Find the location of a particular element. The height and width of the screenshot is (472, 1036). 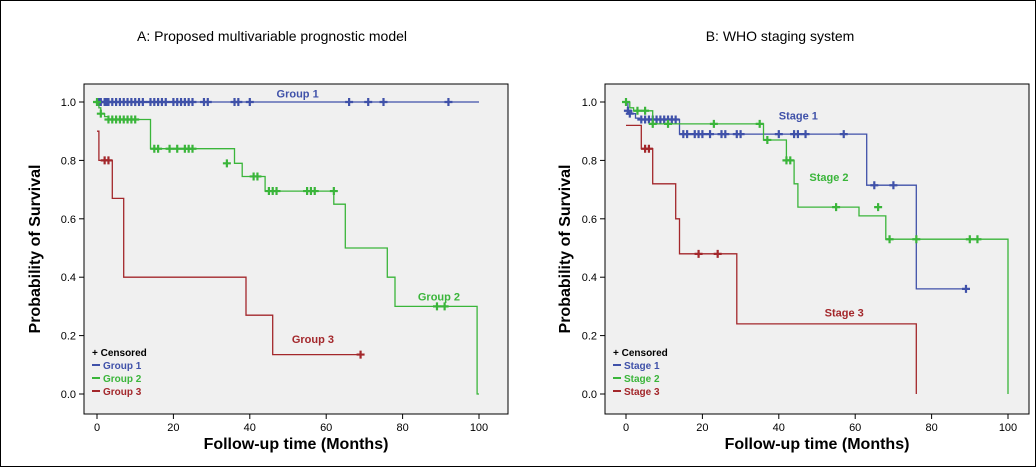

x-tick-label: 60 is located at coordinates (855, 428).